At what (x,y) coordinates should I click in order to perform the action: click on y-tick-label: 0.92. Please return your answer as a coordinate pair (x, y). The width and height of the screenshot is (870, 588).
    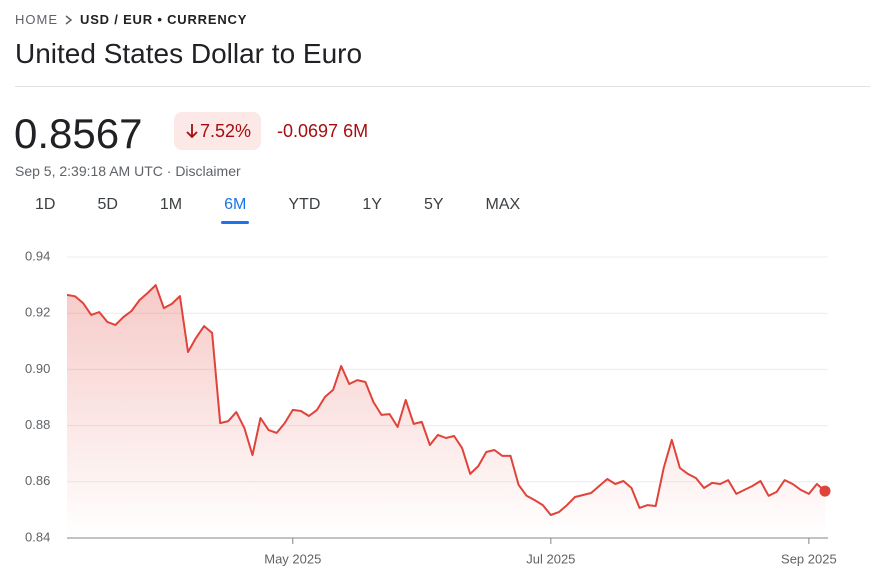
    Looking at the image, I should click on (37, 312).